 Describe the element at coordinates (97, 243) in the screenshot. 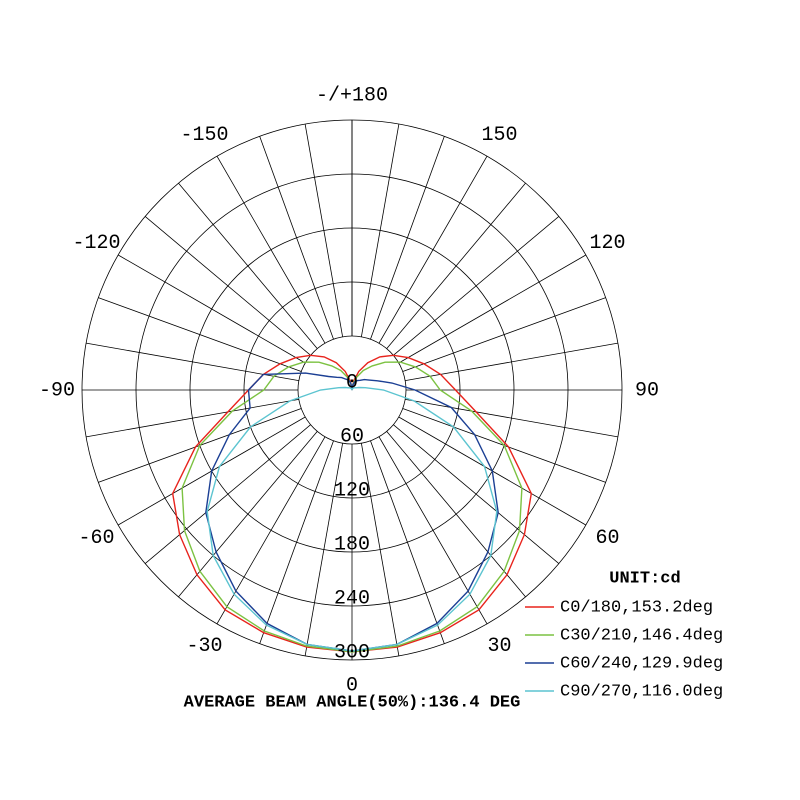

I see `theta-tick-label: -120` at that location.